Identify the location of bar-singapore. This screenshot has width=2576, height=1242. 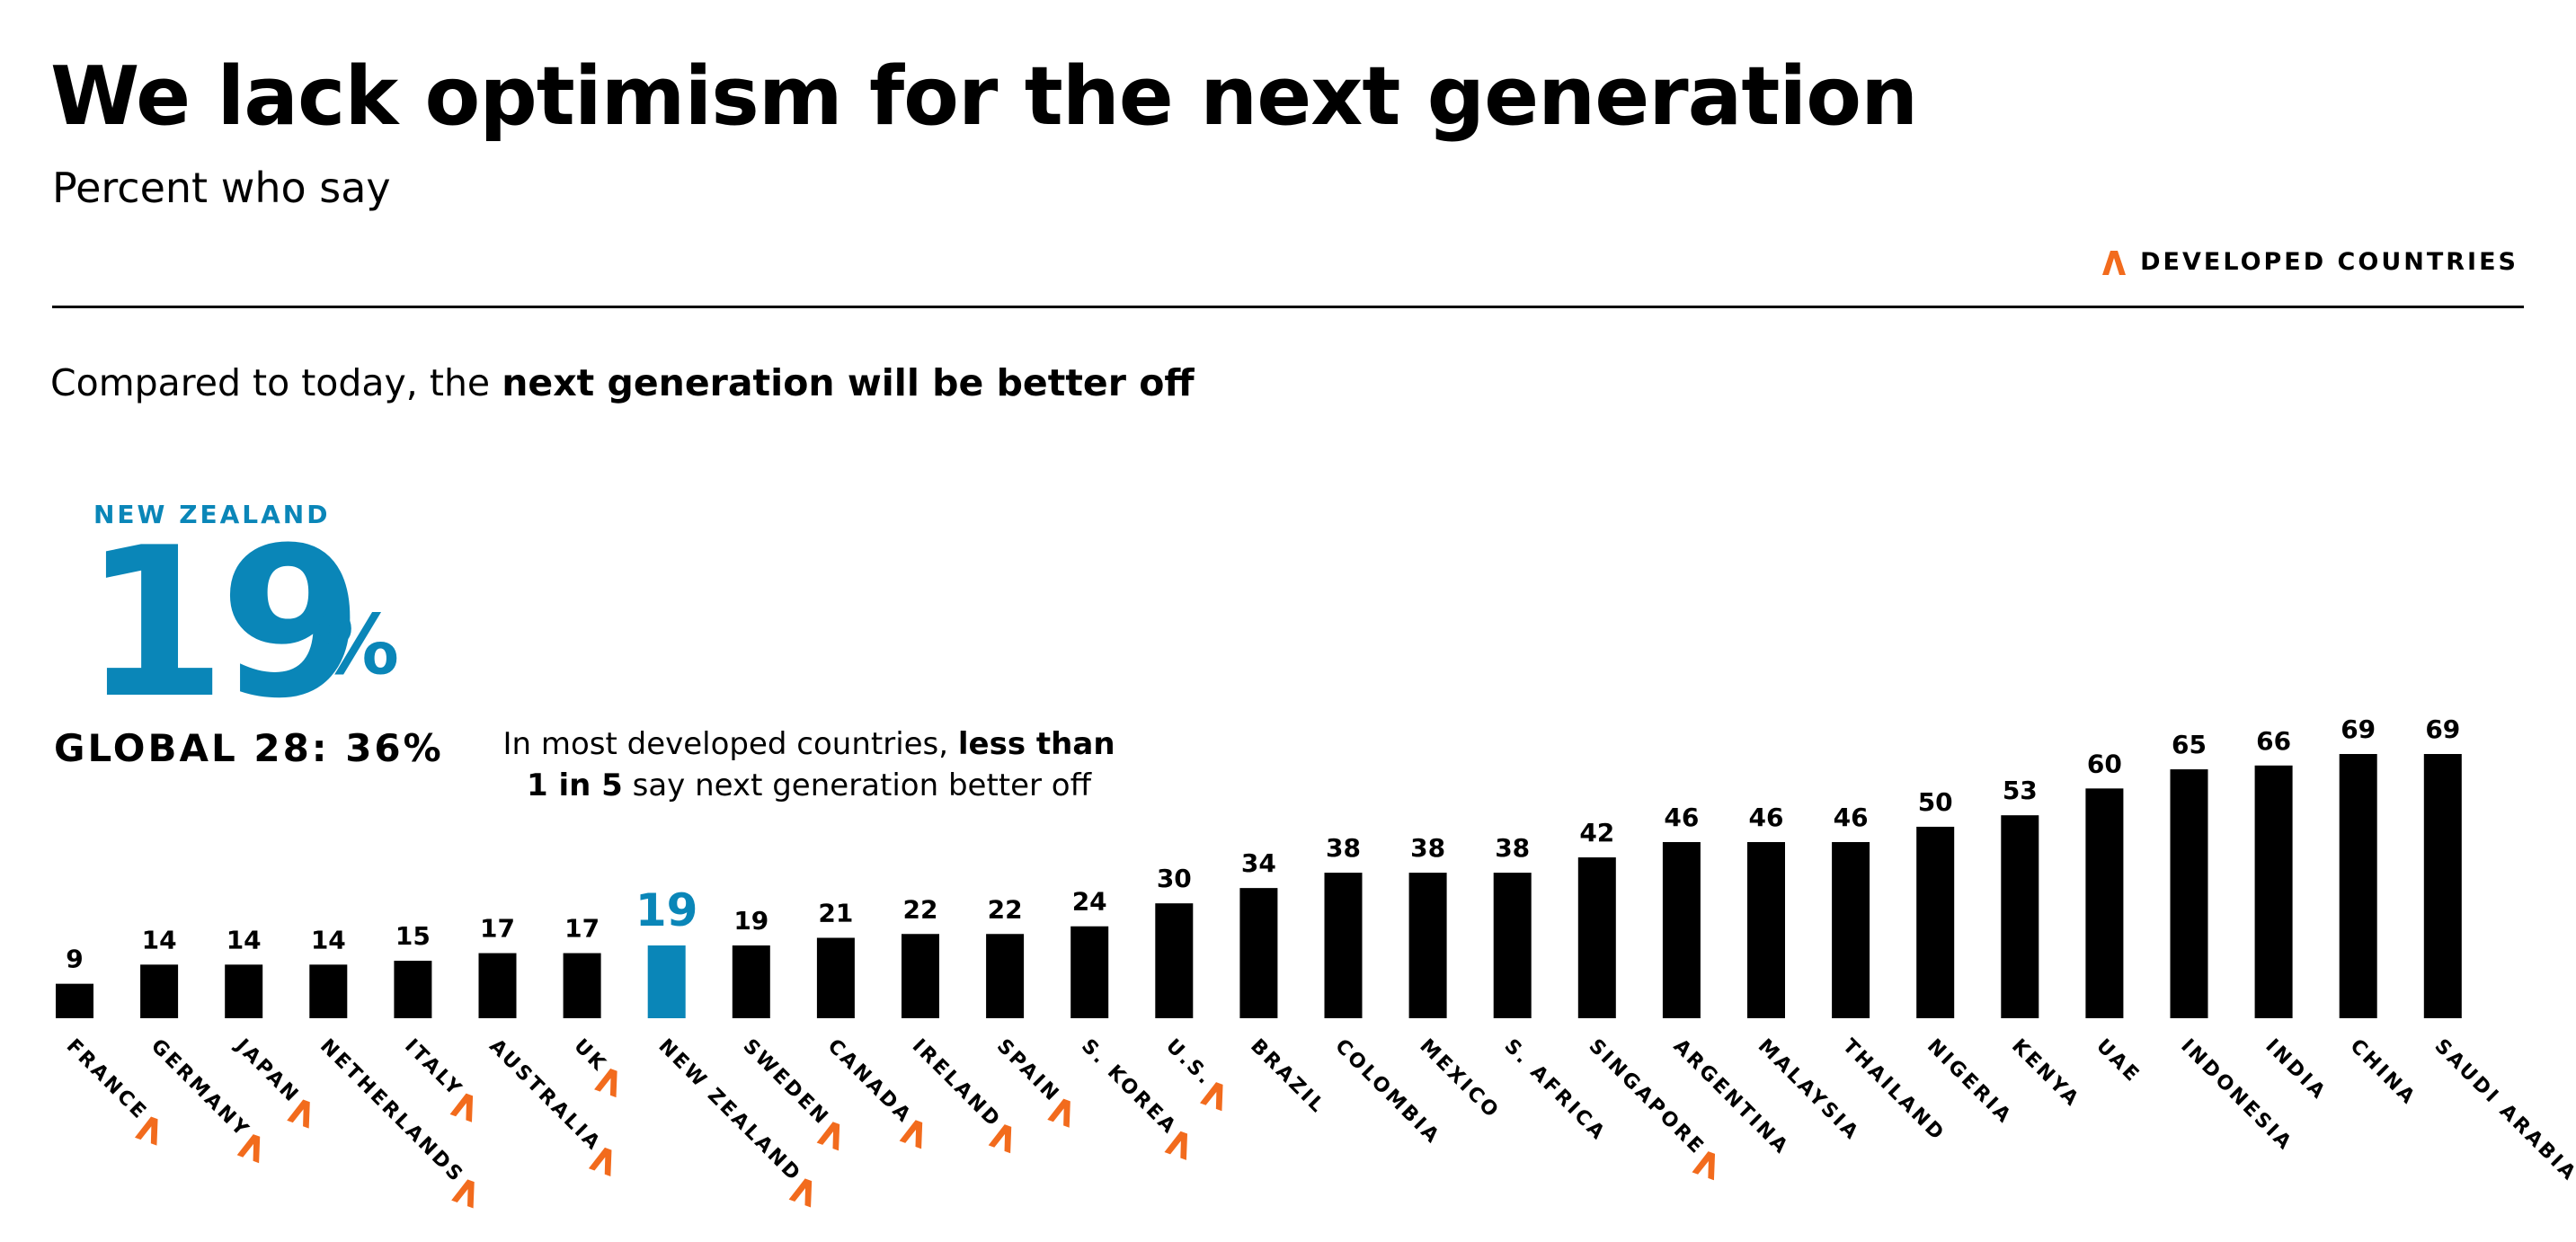
(1596, 938).